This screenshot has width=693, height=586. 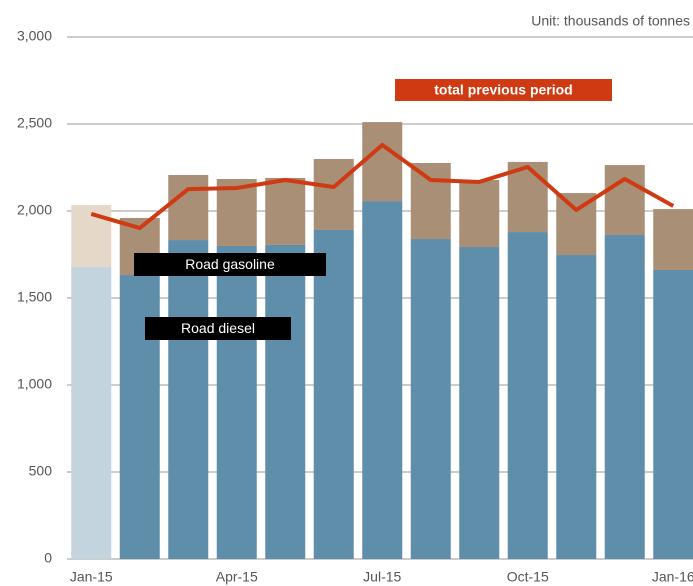 I want to click on legend-label: Road gasoline, so click(x=230, y=264).